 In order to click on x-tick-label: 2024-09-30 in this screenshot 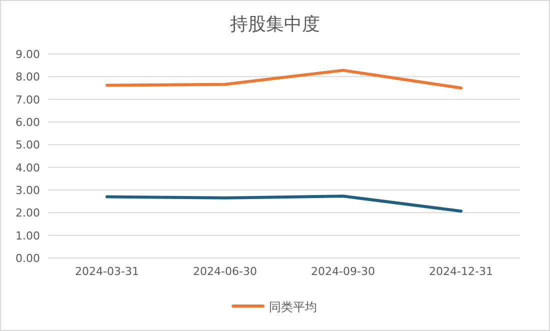, I will do `click(343, 271)`.